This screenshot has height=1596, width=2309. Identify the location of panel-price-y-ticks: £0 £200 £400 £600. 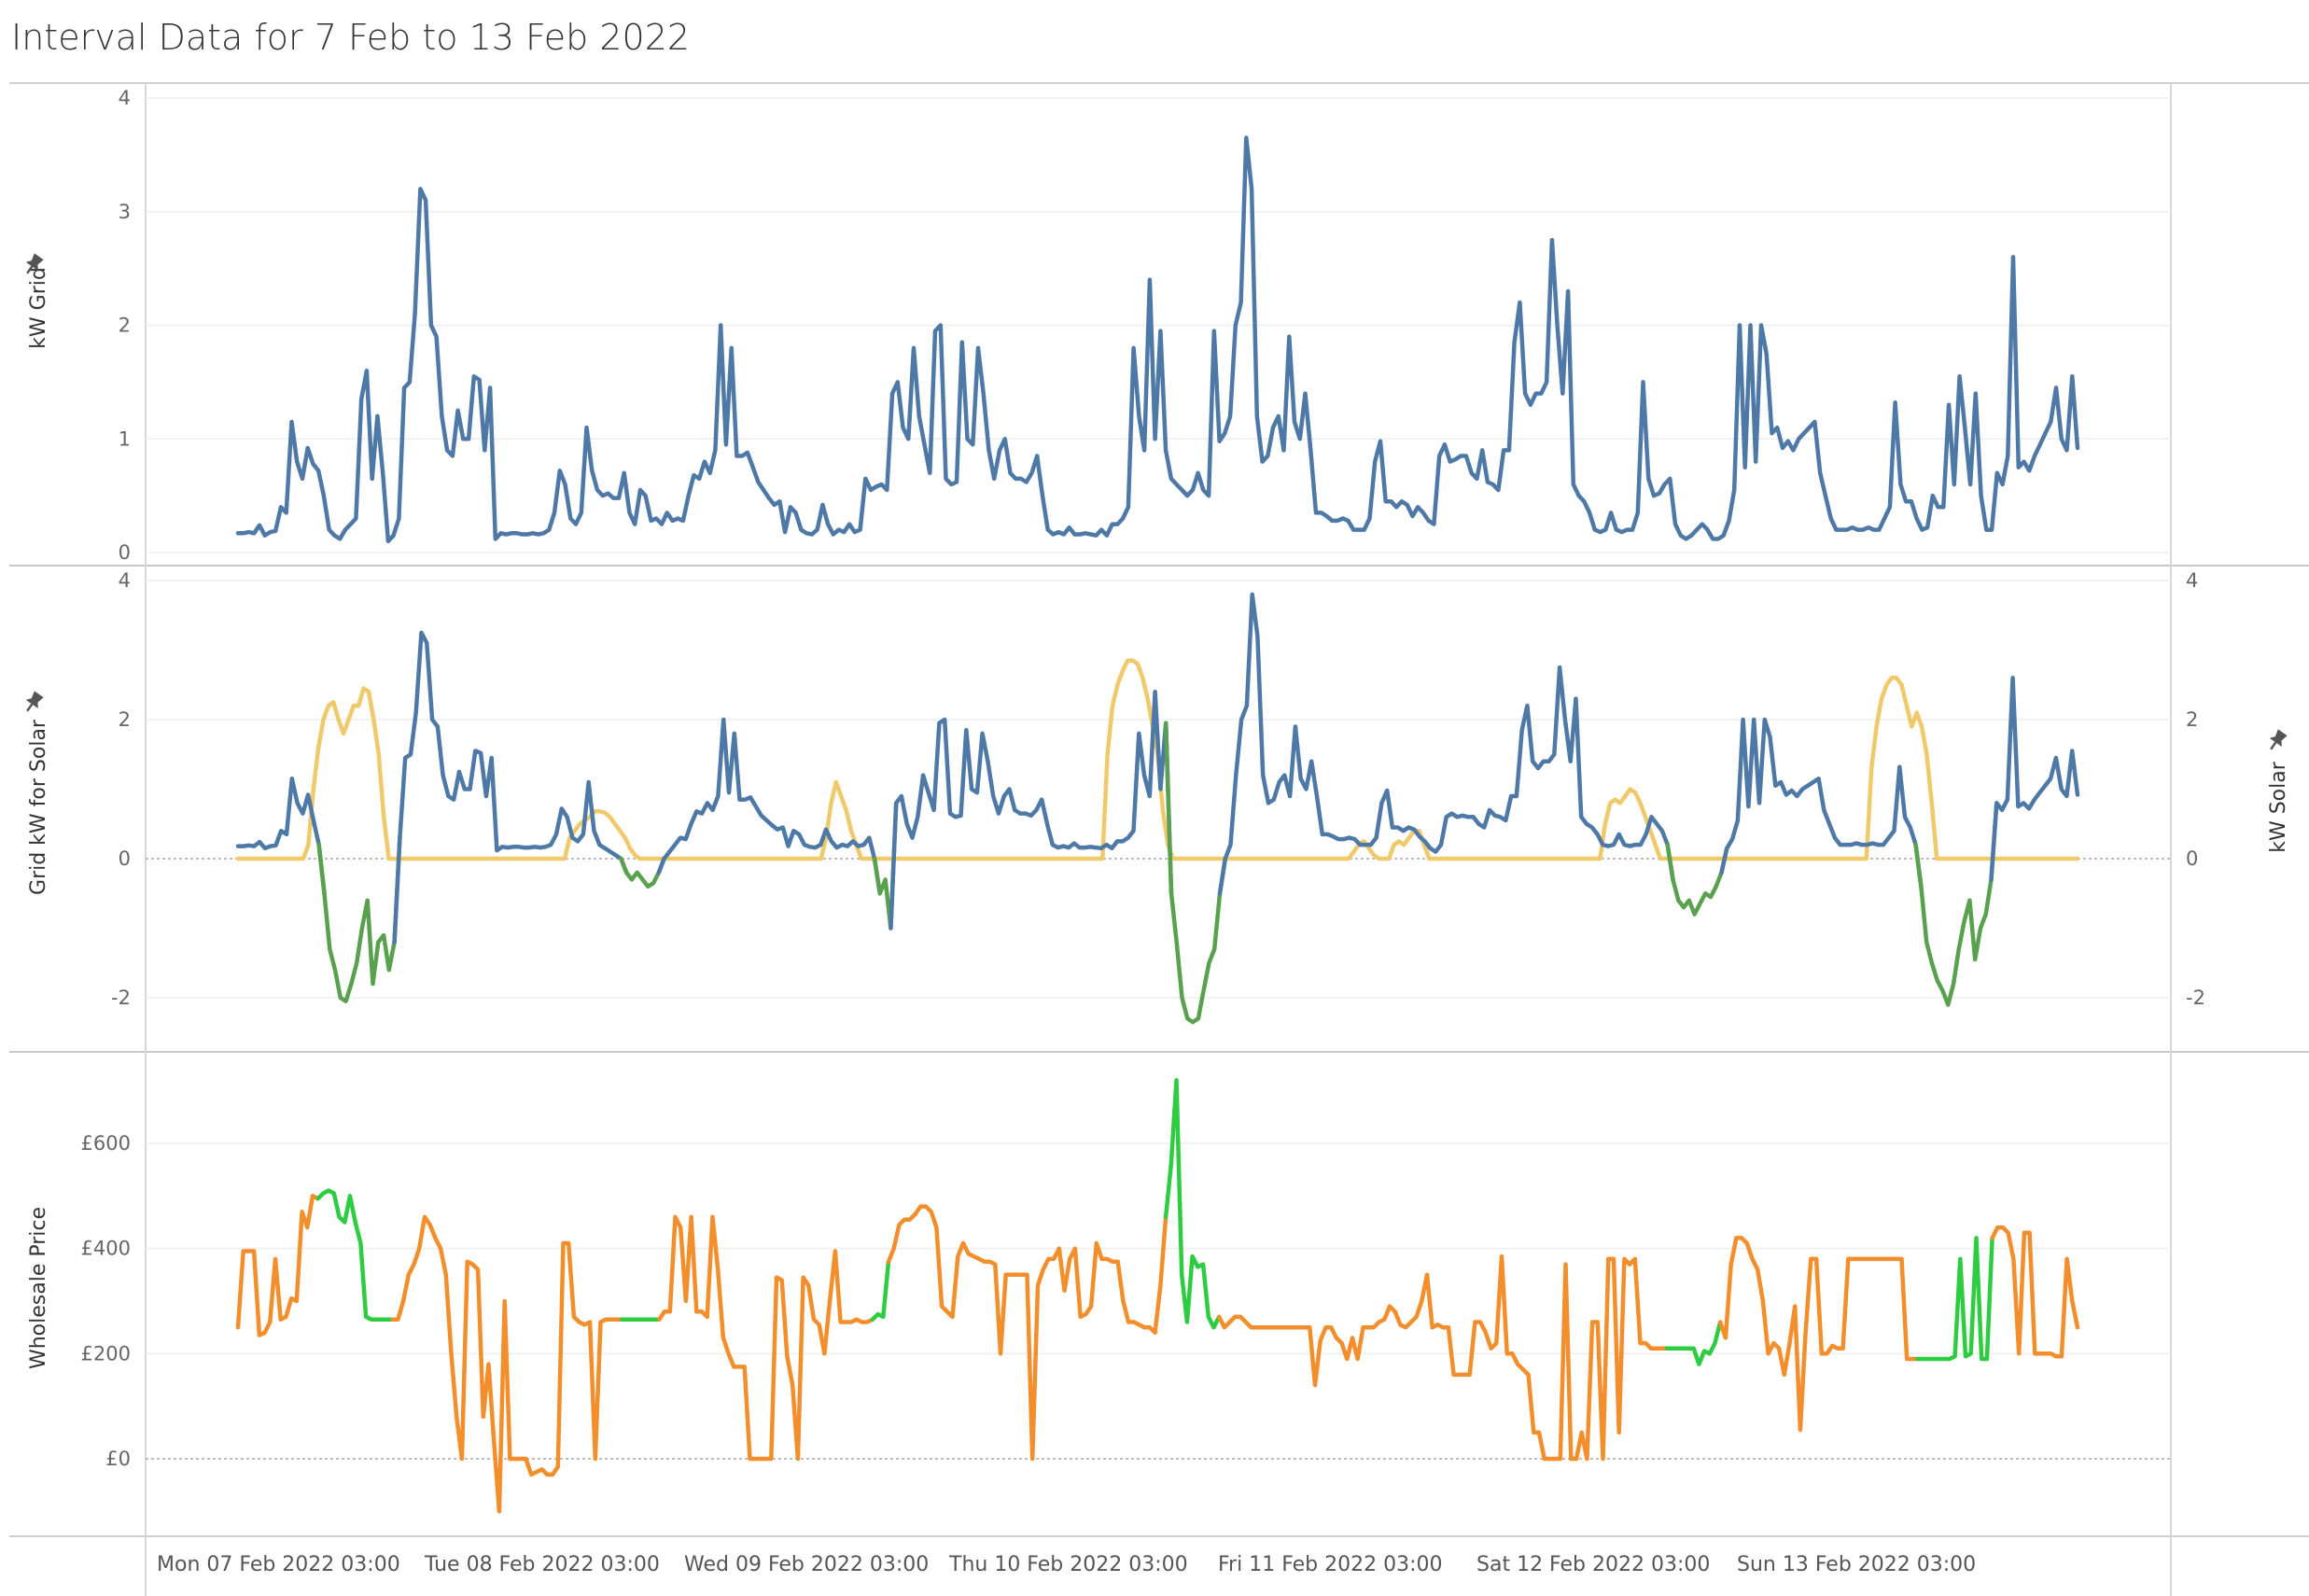
(106, 1301).